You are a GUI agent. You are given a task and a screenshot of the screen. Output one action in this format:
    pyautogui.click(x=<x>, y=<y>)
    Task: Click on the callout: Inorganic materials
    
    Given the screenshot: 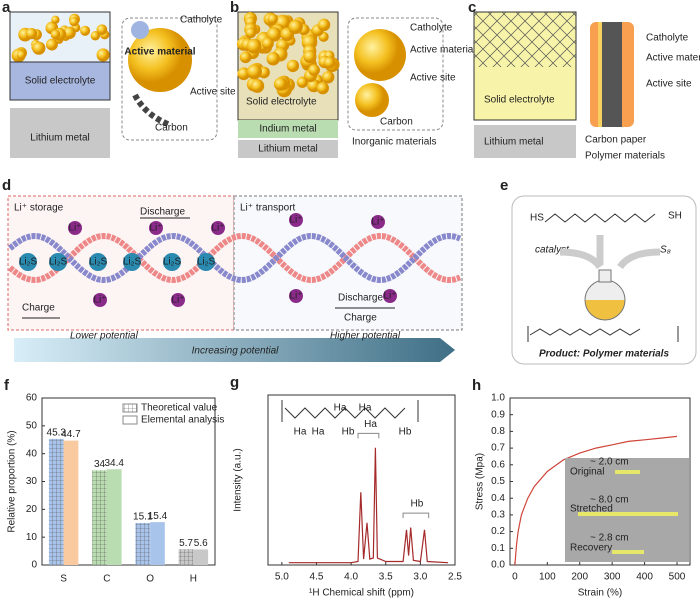 What is the action you would take?
    pyautogui.click(x=394, y=142)
    